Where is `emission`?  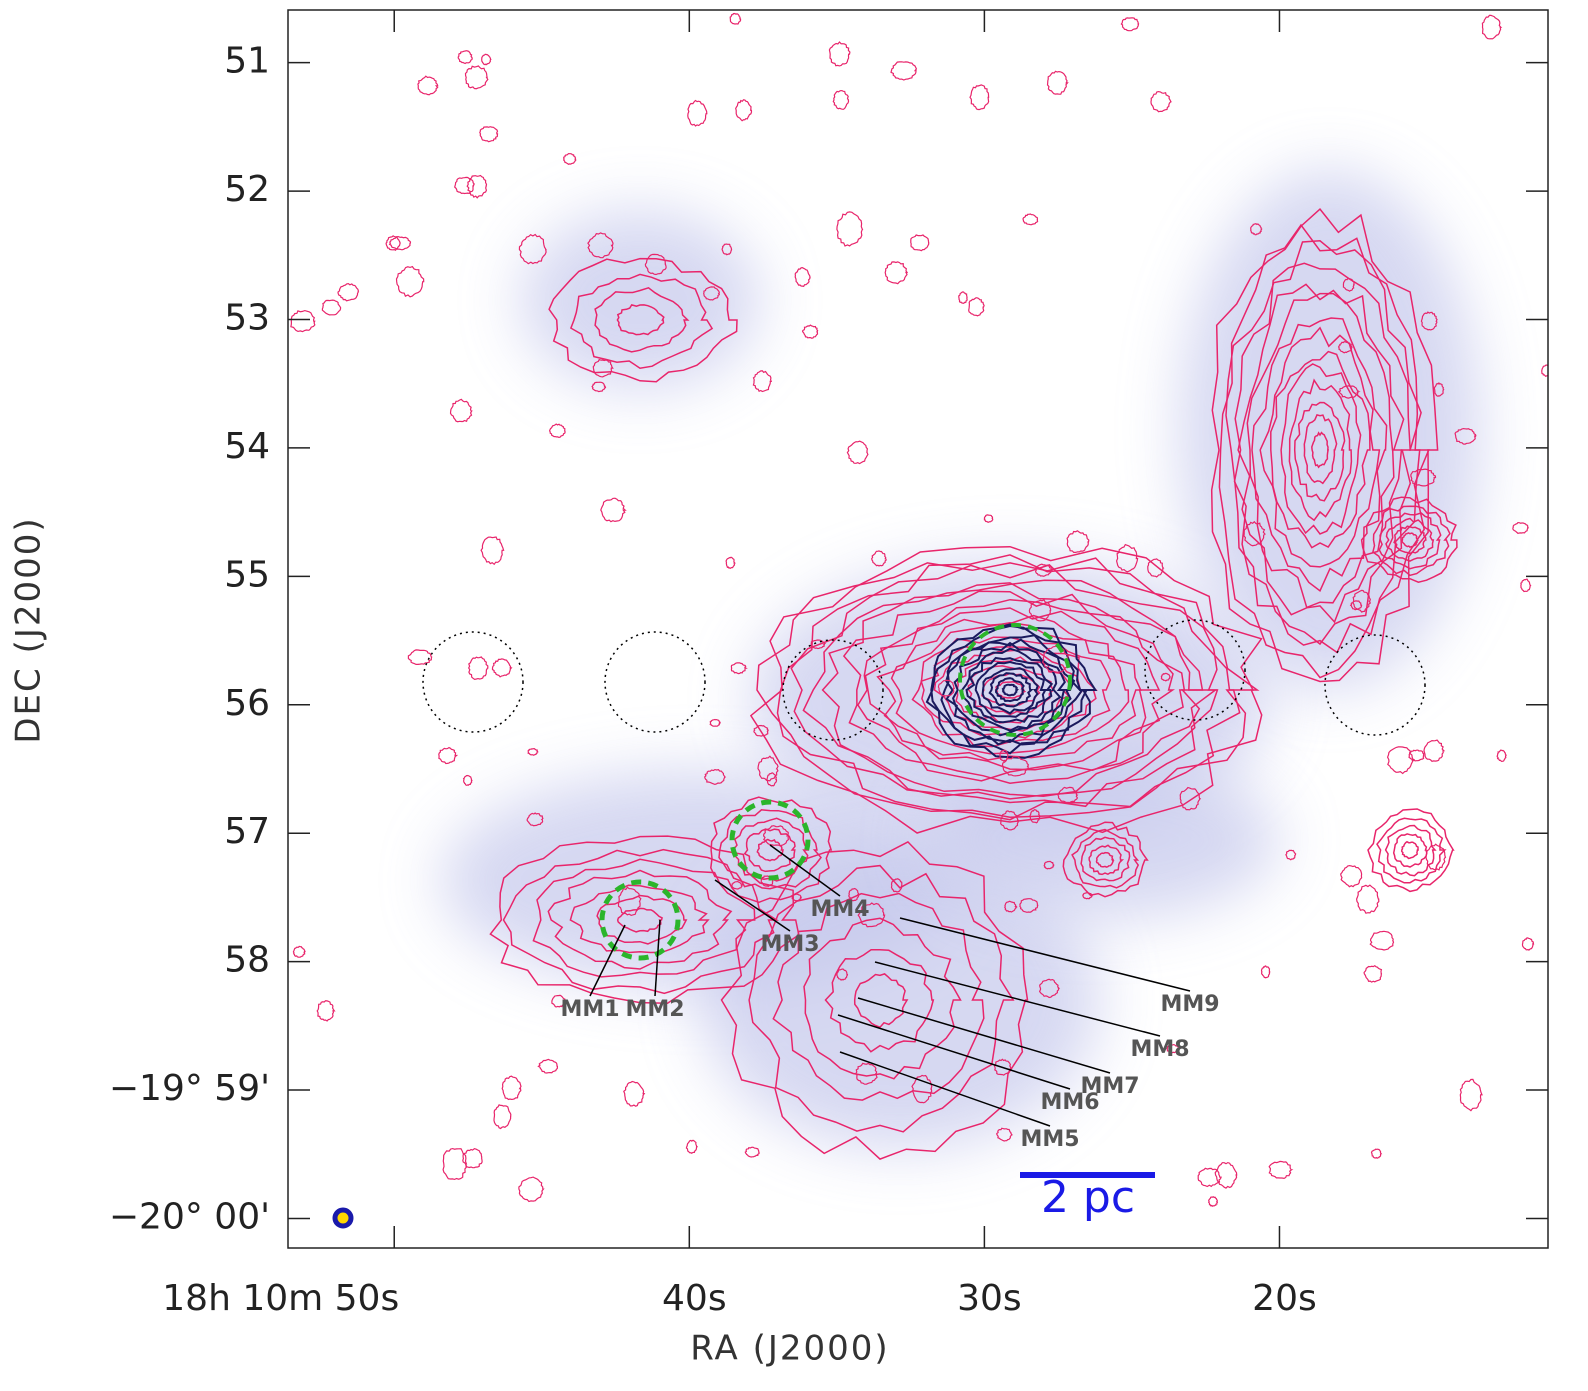
emission is located at coordinates (640, 300).